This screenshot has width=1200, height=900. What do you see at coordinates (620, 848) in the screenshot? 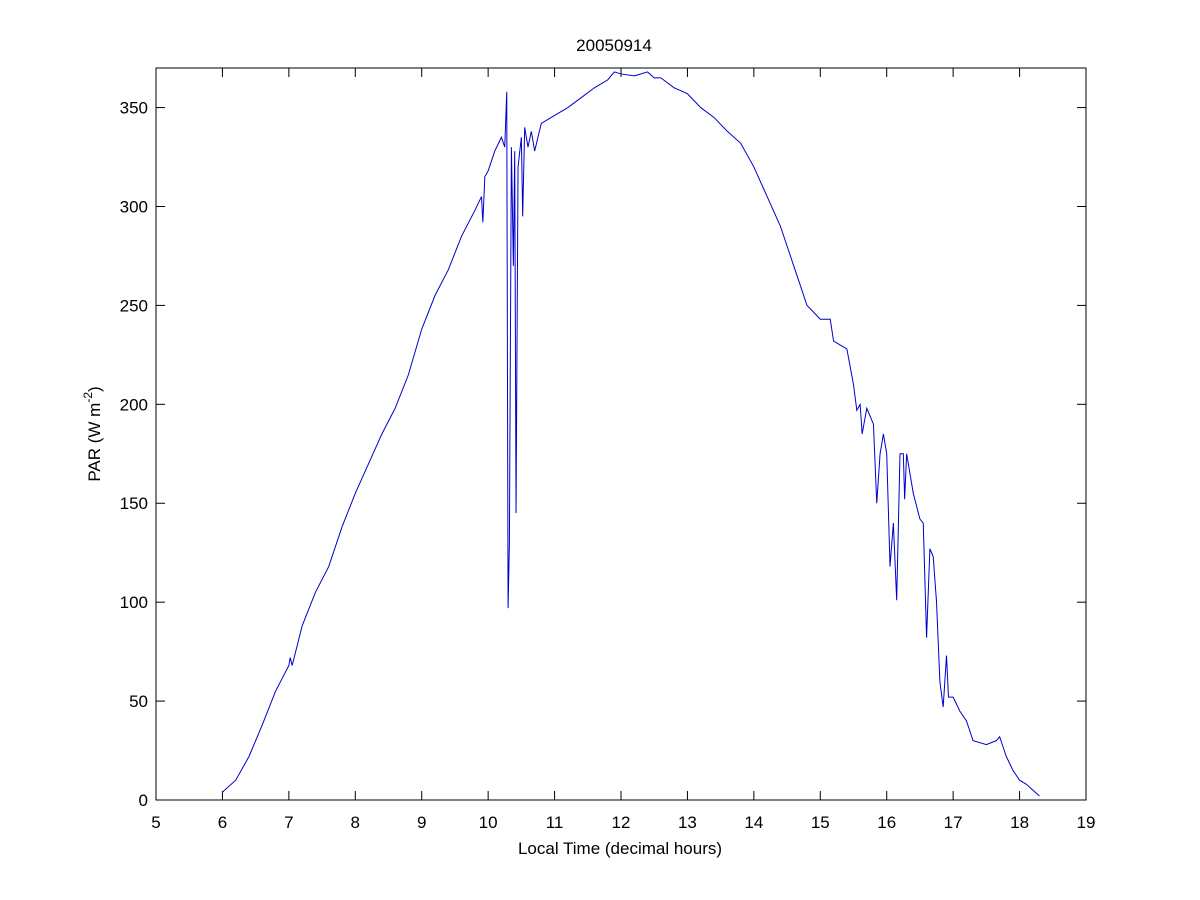
I see `x-axis-label: Local Time (decimal hours)` at bounding box center [620, 848].